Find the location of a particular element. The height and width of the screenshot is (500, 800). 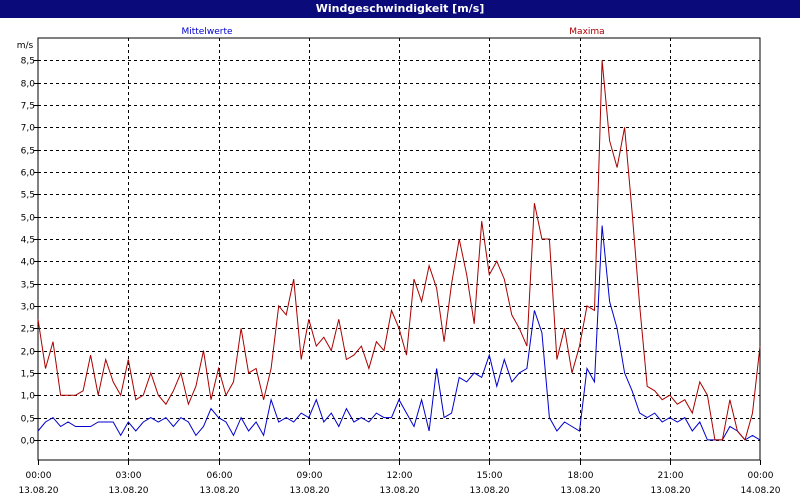

y-tick-label: 1,0 is located at coordinates (28, 397).